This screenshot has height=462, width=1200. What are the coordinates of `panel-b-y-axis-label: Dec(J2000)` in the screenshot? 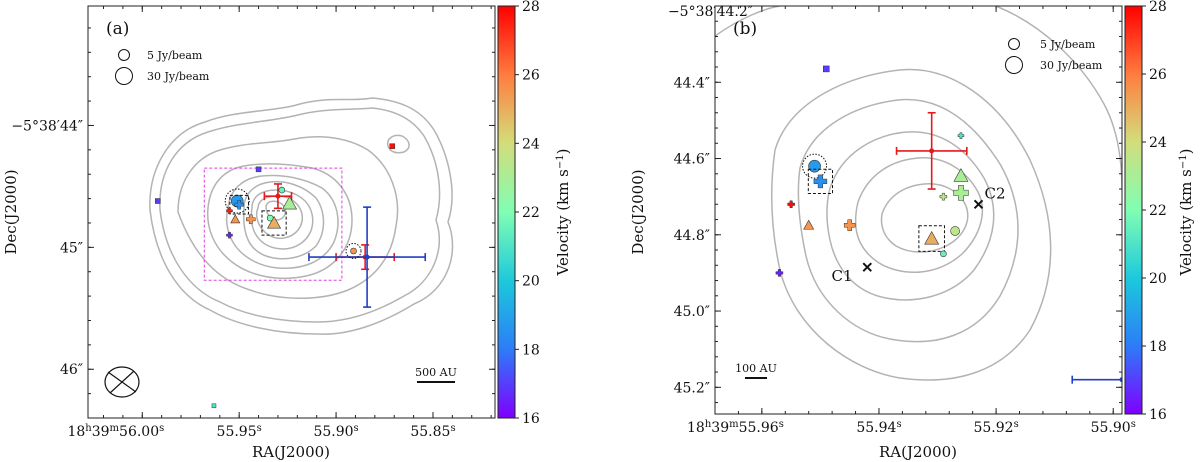 It's located at (638, 211).